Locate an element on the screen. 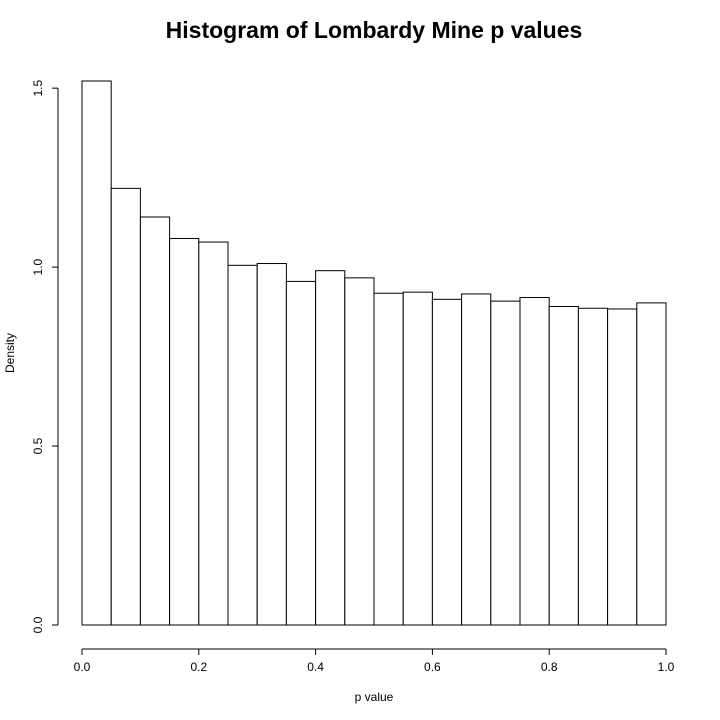 The image size is (720, 720). x-axis-label: p value is located at coordinates (374, 697).